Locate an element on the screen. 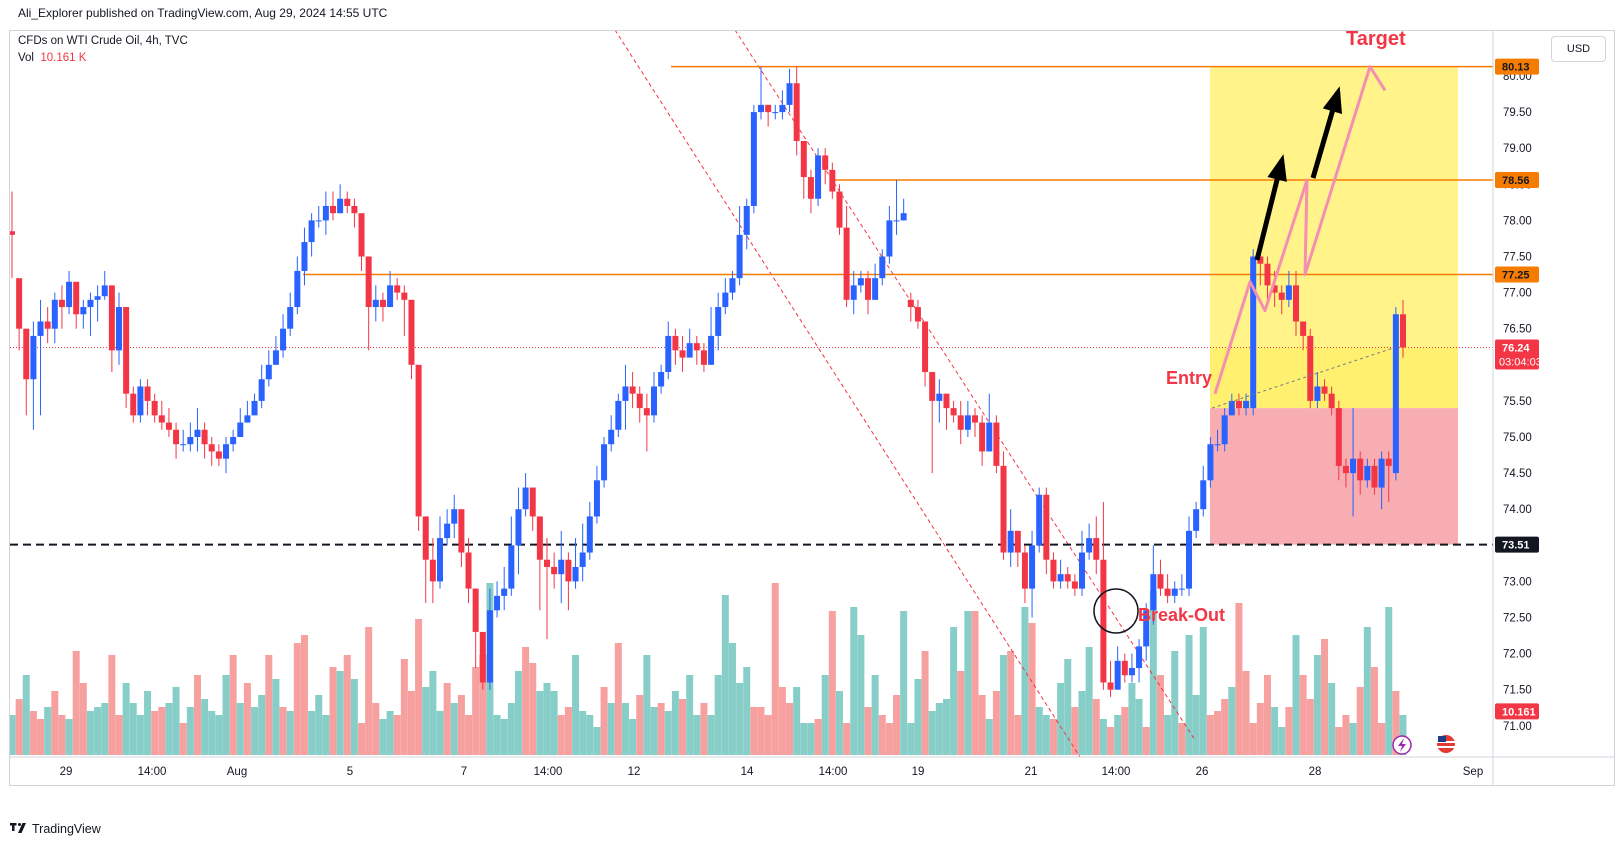 The width and height of the screenshot is (1623, 847). legend-symbol: CFDs on WTI Crude Oil, 4h, TVC is located at coordinates (103, 41).